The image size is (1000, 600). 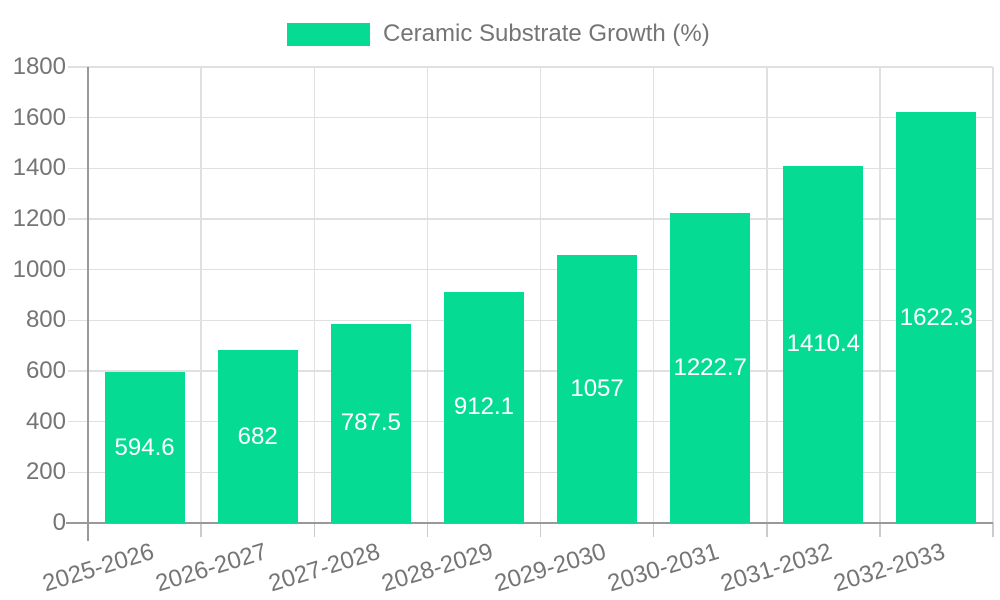 I want to click on bar-value-label: 594.6, so click(x=144, y=447).